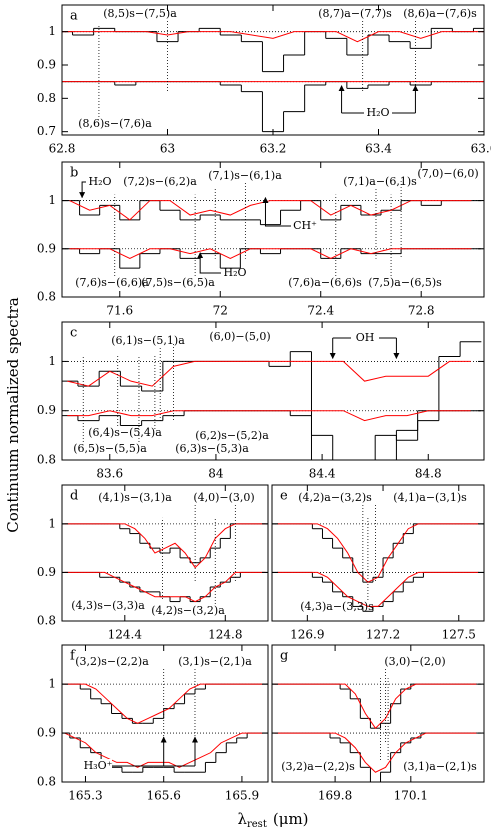  I want to click on transition-label: (3,2)s−(2,2)a, so click(112, 661).